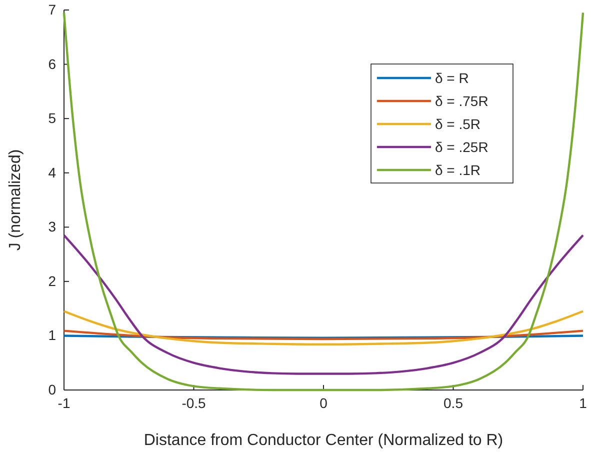 This screenshot has height=453, width=600. I want to click on y-axis-title: J (normalized), so click(15, 200).